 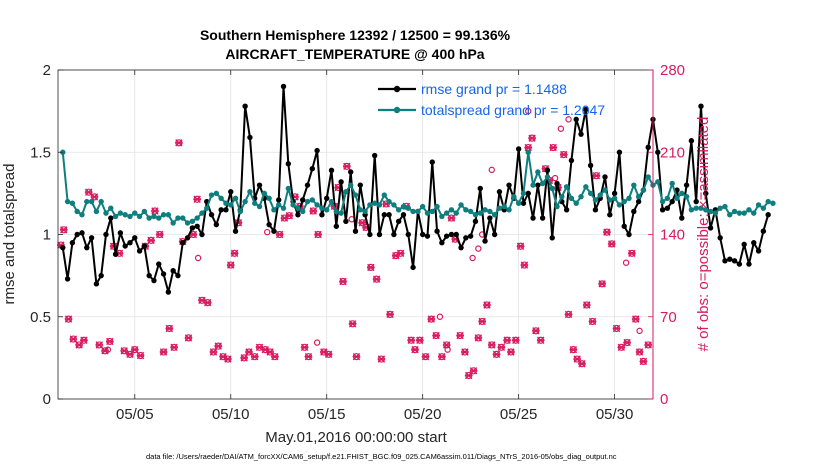 I want to click on legend-rmse-marker, so click(x=397, y=89).